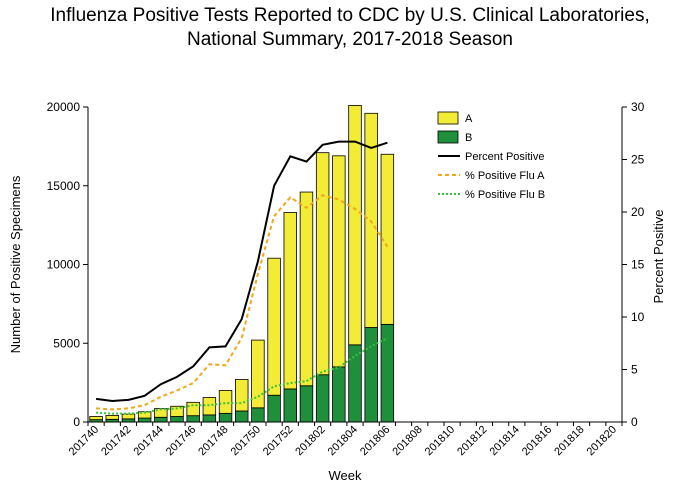  What do you see at coordinates (213, 441) in the screenshot?
I see `x-tick-label: 201748` at bounding box center [213, 441].